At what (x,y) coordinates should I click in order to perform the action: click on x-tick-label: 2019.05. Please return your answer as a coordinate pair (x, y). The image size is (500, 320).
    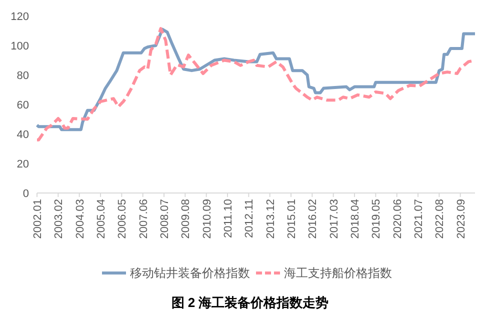
    Looking at the image, I should click on (376, 219).